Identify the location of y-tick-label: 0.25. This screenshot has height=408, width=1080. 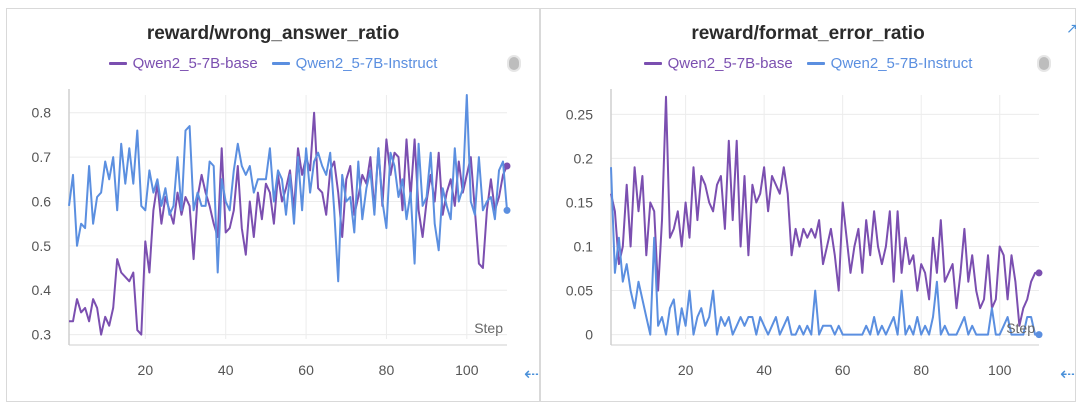
(579, 114).